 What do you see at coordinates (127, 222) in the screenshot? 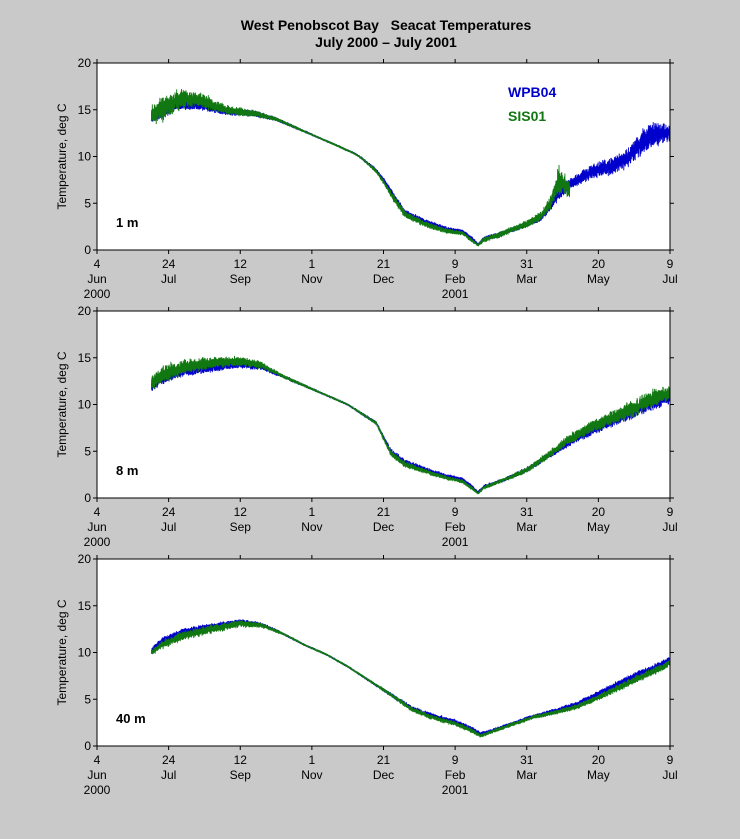
I see `panel-depth-label: 1 m` at bounding box center [127, 222].